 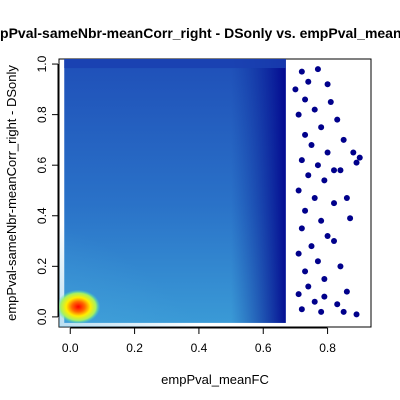 I want to click on density-peak, so click(x=80, y=306).